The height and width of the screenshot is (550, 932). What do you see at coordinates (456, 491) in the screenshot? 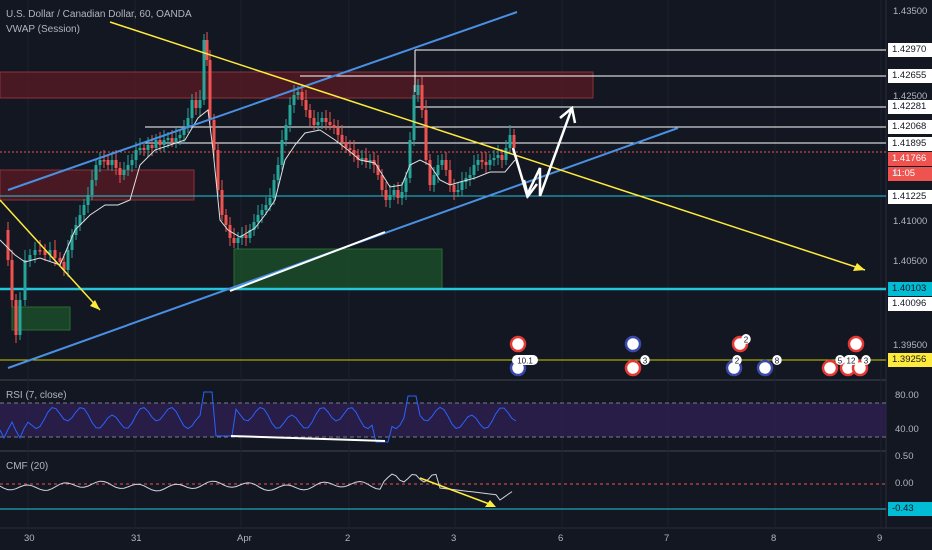
I see `cmf-divergence-line` at bounding box center [456, 491].